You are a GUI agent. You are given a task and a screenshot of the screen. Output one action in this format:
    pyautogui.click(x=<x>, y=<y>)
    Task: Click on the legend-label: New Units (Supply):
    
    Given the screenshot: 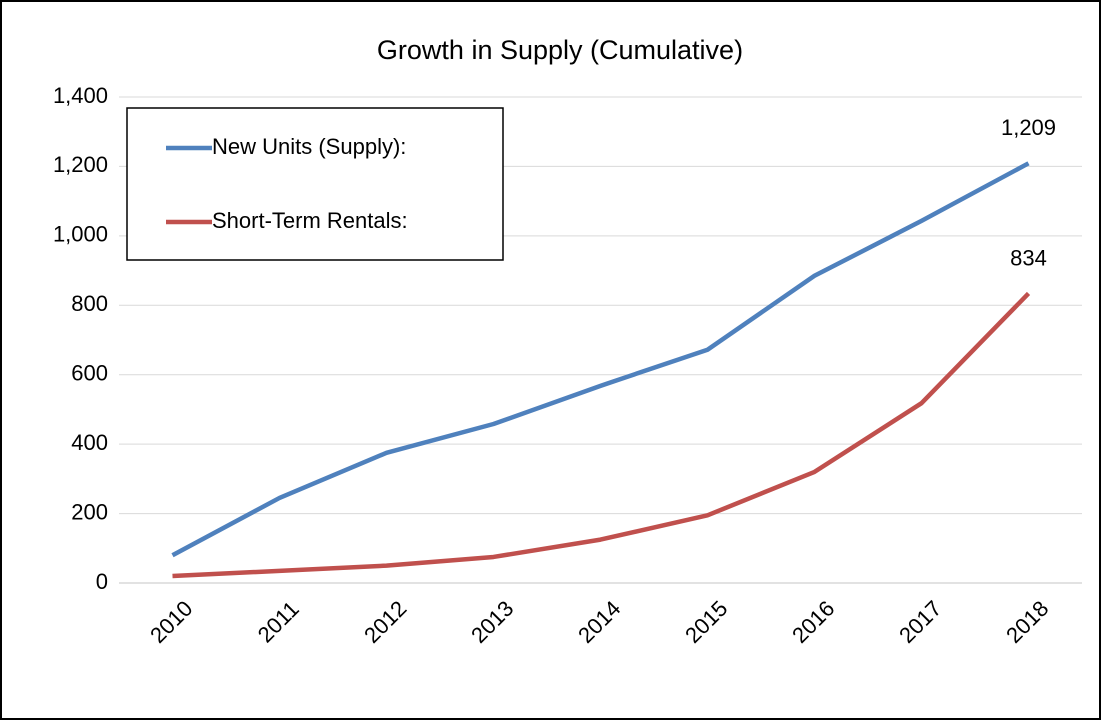 What is the action you would take?
    pyautogui.click(x=309, y=146)
    